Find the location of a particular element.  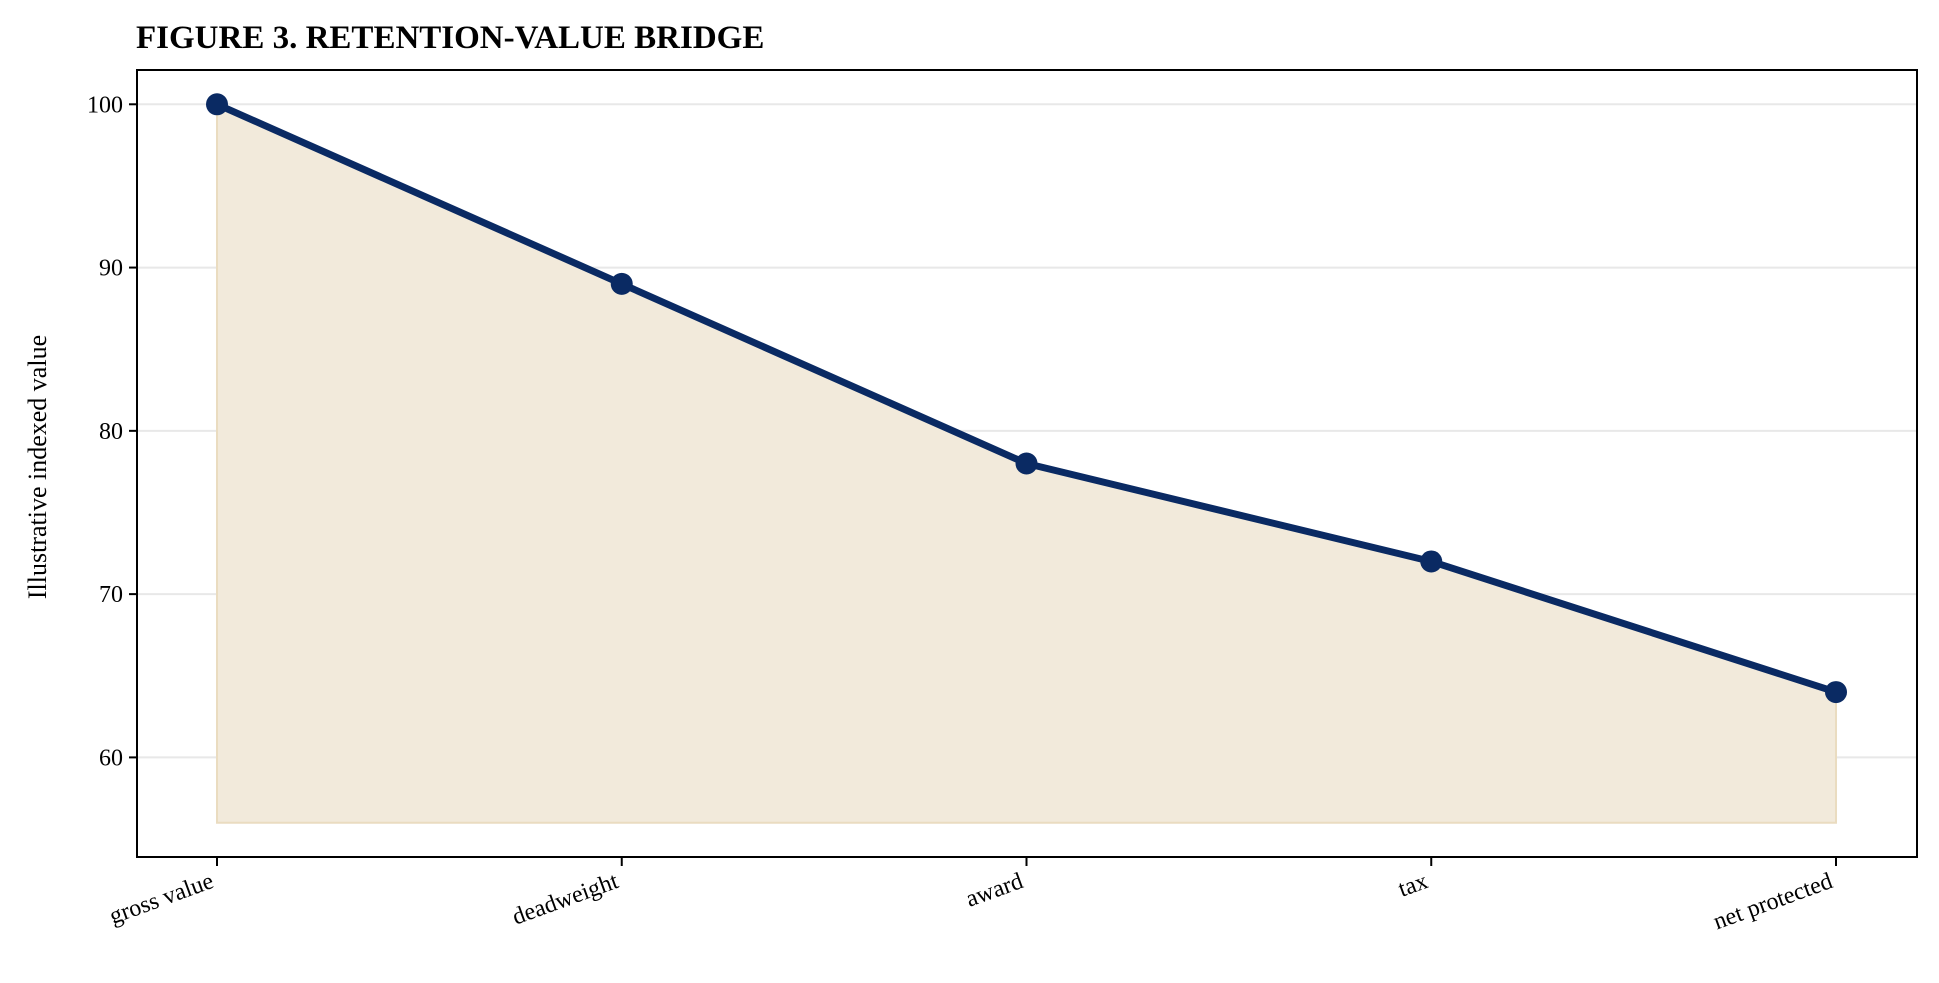

ytick-label-80: 80 is located at coordinates (111, 432).